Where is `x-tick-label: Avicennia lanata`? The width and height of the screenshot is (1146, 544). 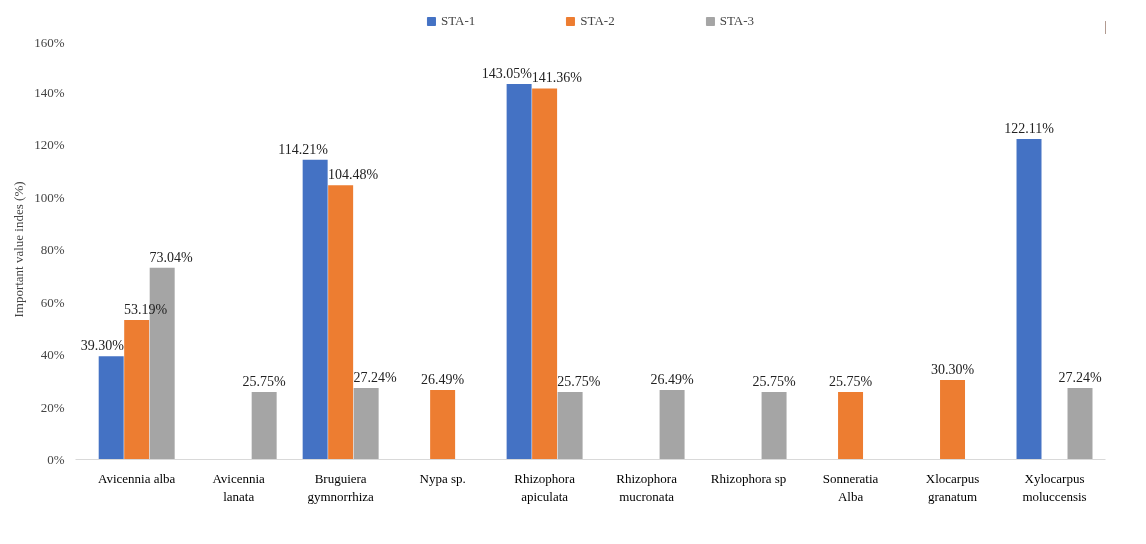 x-tick-label: Avicennia lanata is located at coordinates (239, 487).